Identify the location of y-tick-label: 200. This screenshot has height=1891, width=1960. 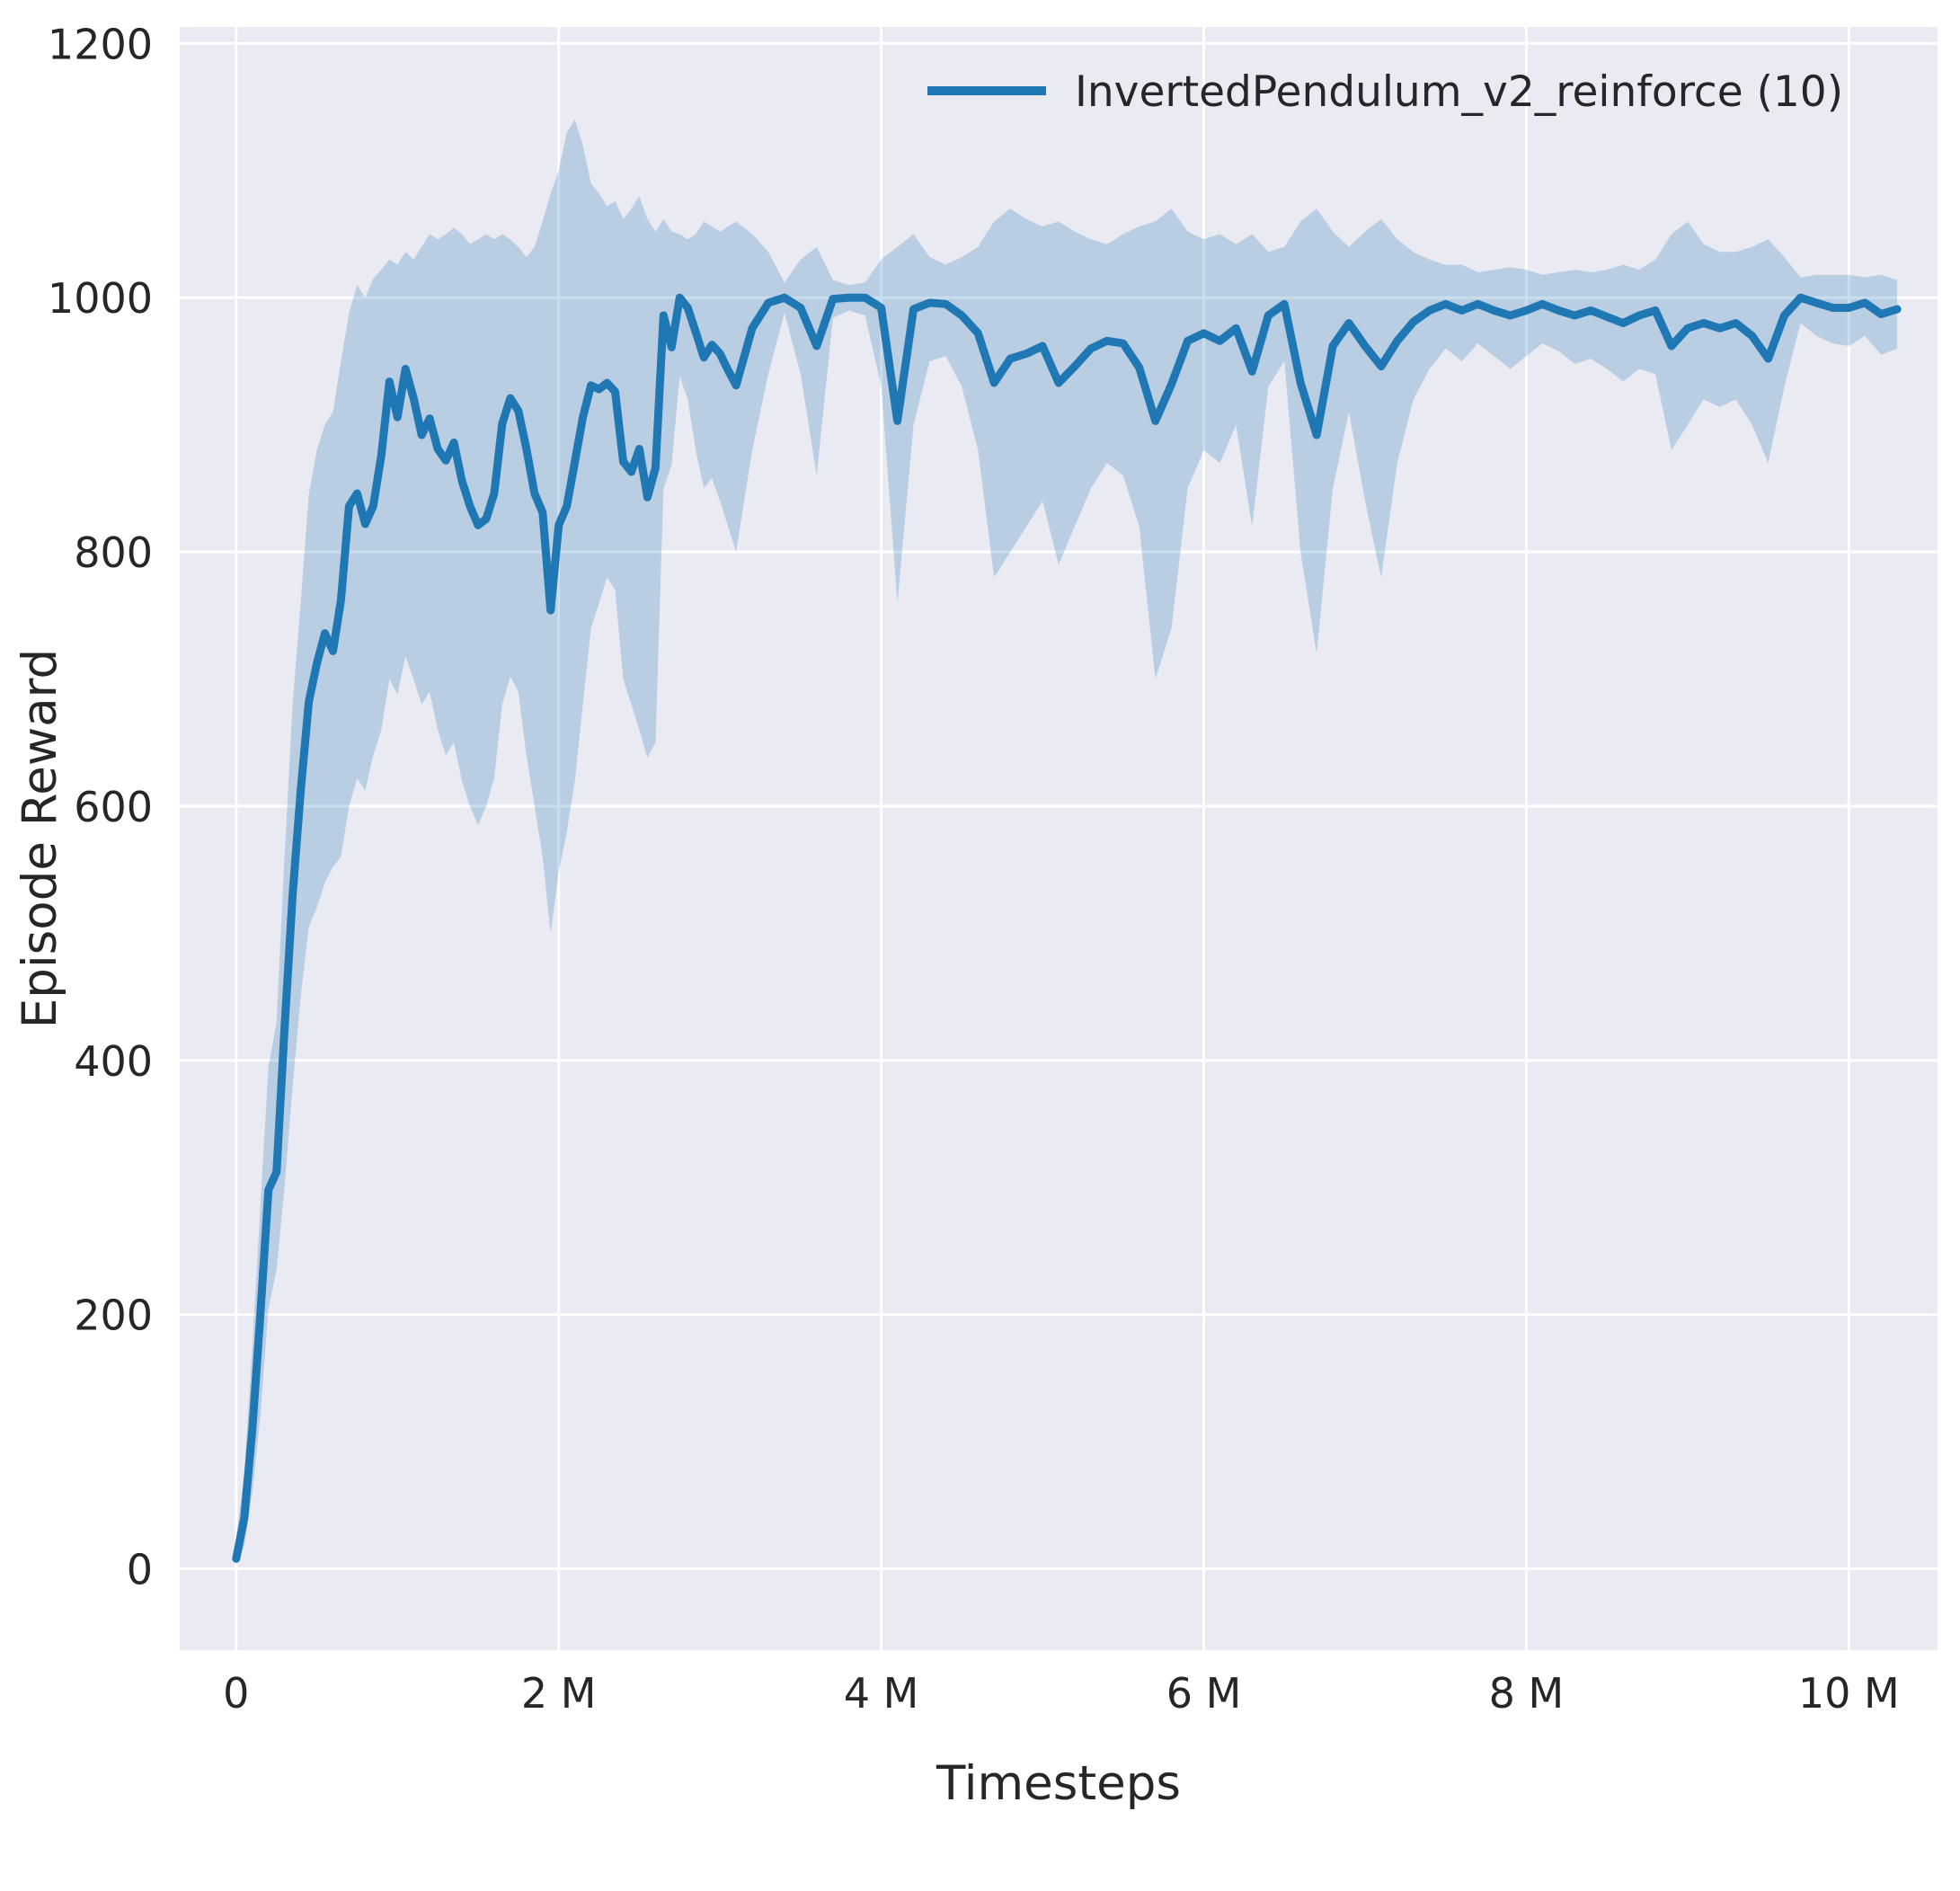
(113, 1316).